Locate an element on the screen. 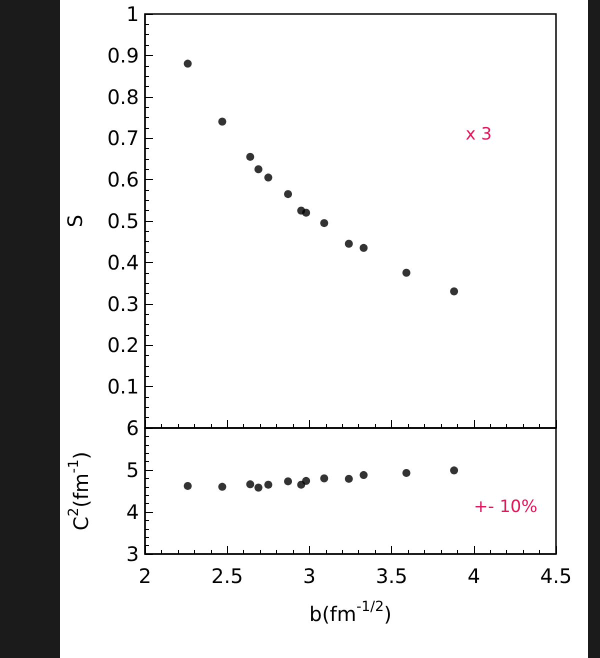 This screenshot has width=600, height=658. y-tick-label: 0.2 is located at coordinates (123, 345).